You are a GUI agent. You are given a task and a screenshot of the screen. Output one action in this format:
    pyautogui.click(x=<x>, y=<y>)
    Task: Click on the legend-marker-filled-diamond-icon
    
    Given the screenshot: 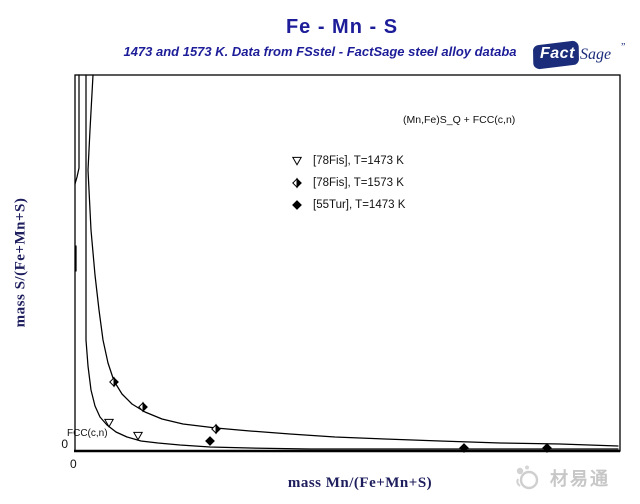 What is the action you would take?
    pyautogui.click(x=297, y=204)
    